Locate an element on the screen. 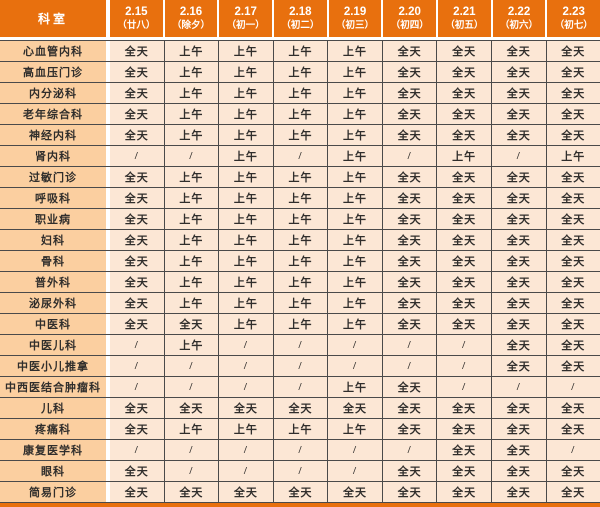 This screenshot has height=507, width=600. lunar-date-label: （初四） is located at coordinates (409, 25).